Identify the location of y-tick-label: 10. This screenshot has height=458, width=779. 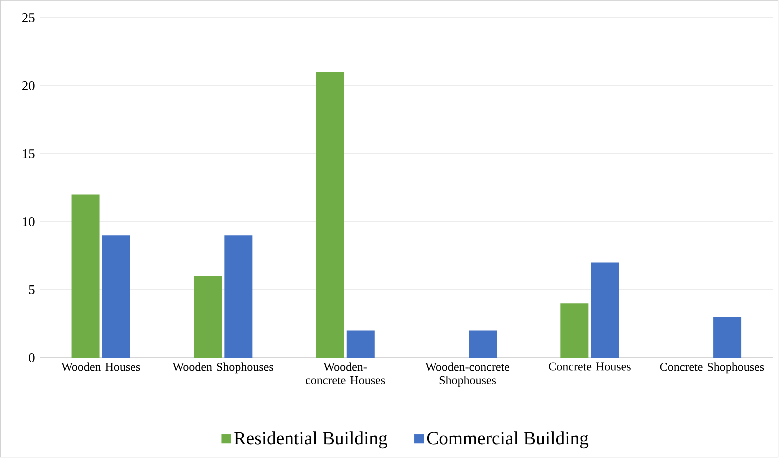
(29, 222).